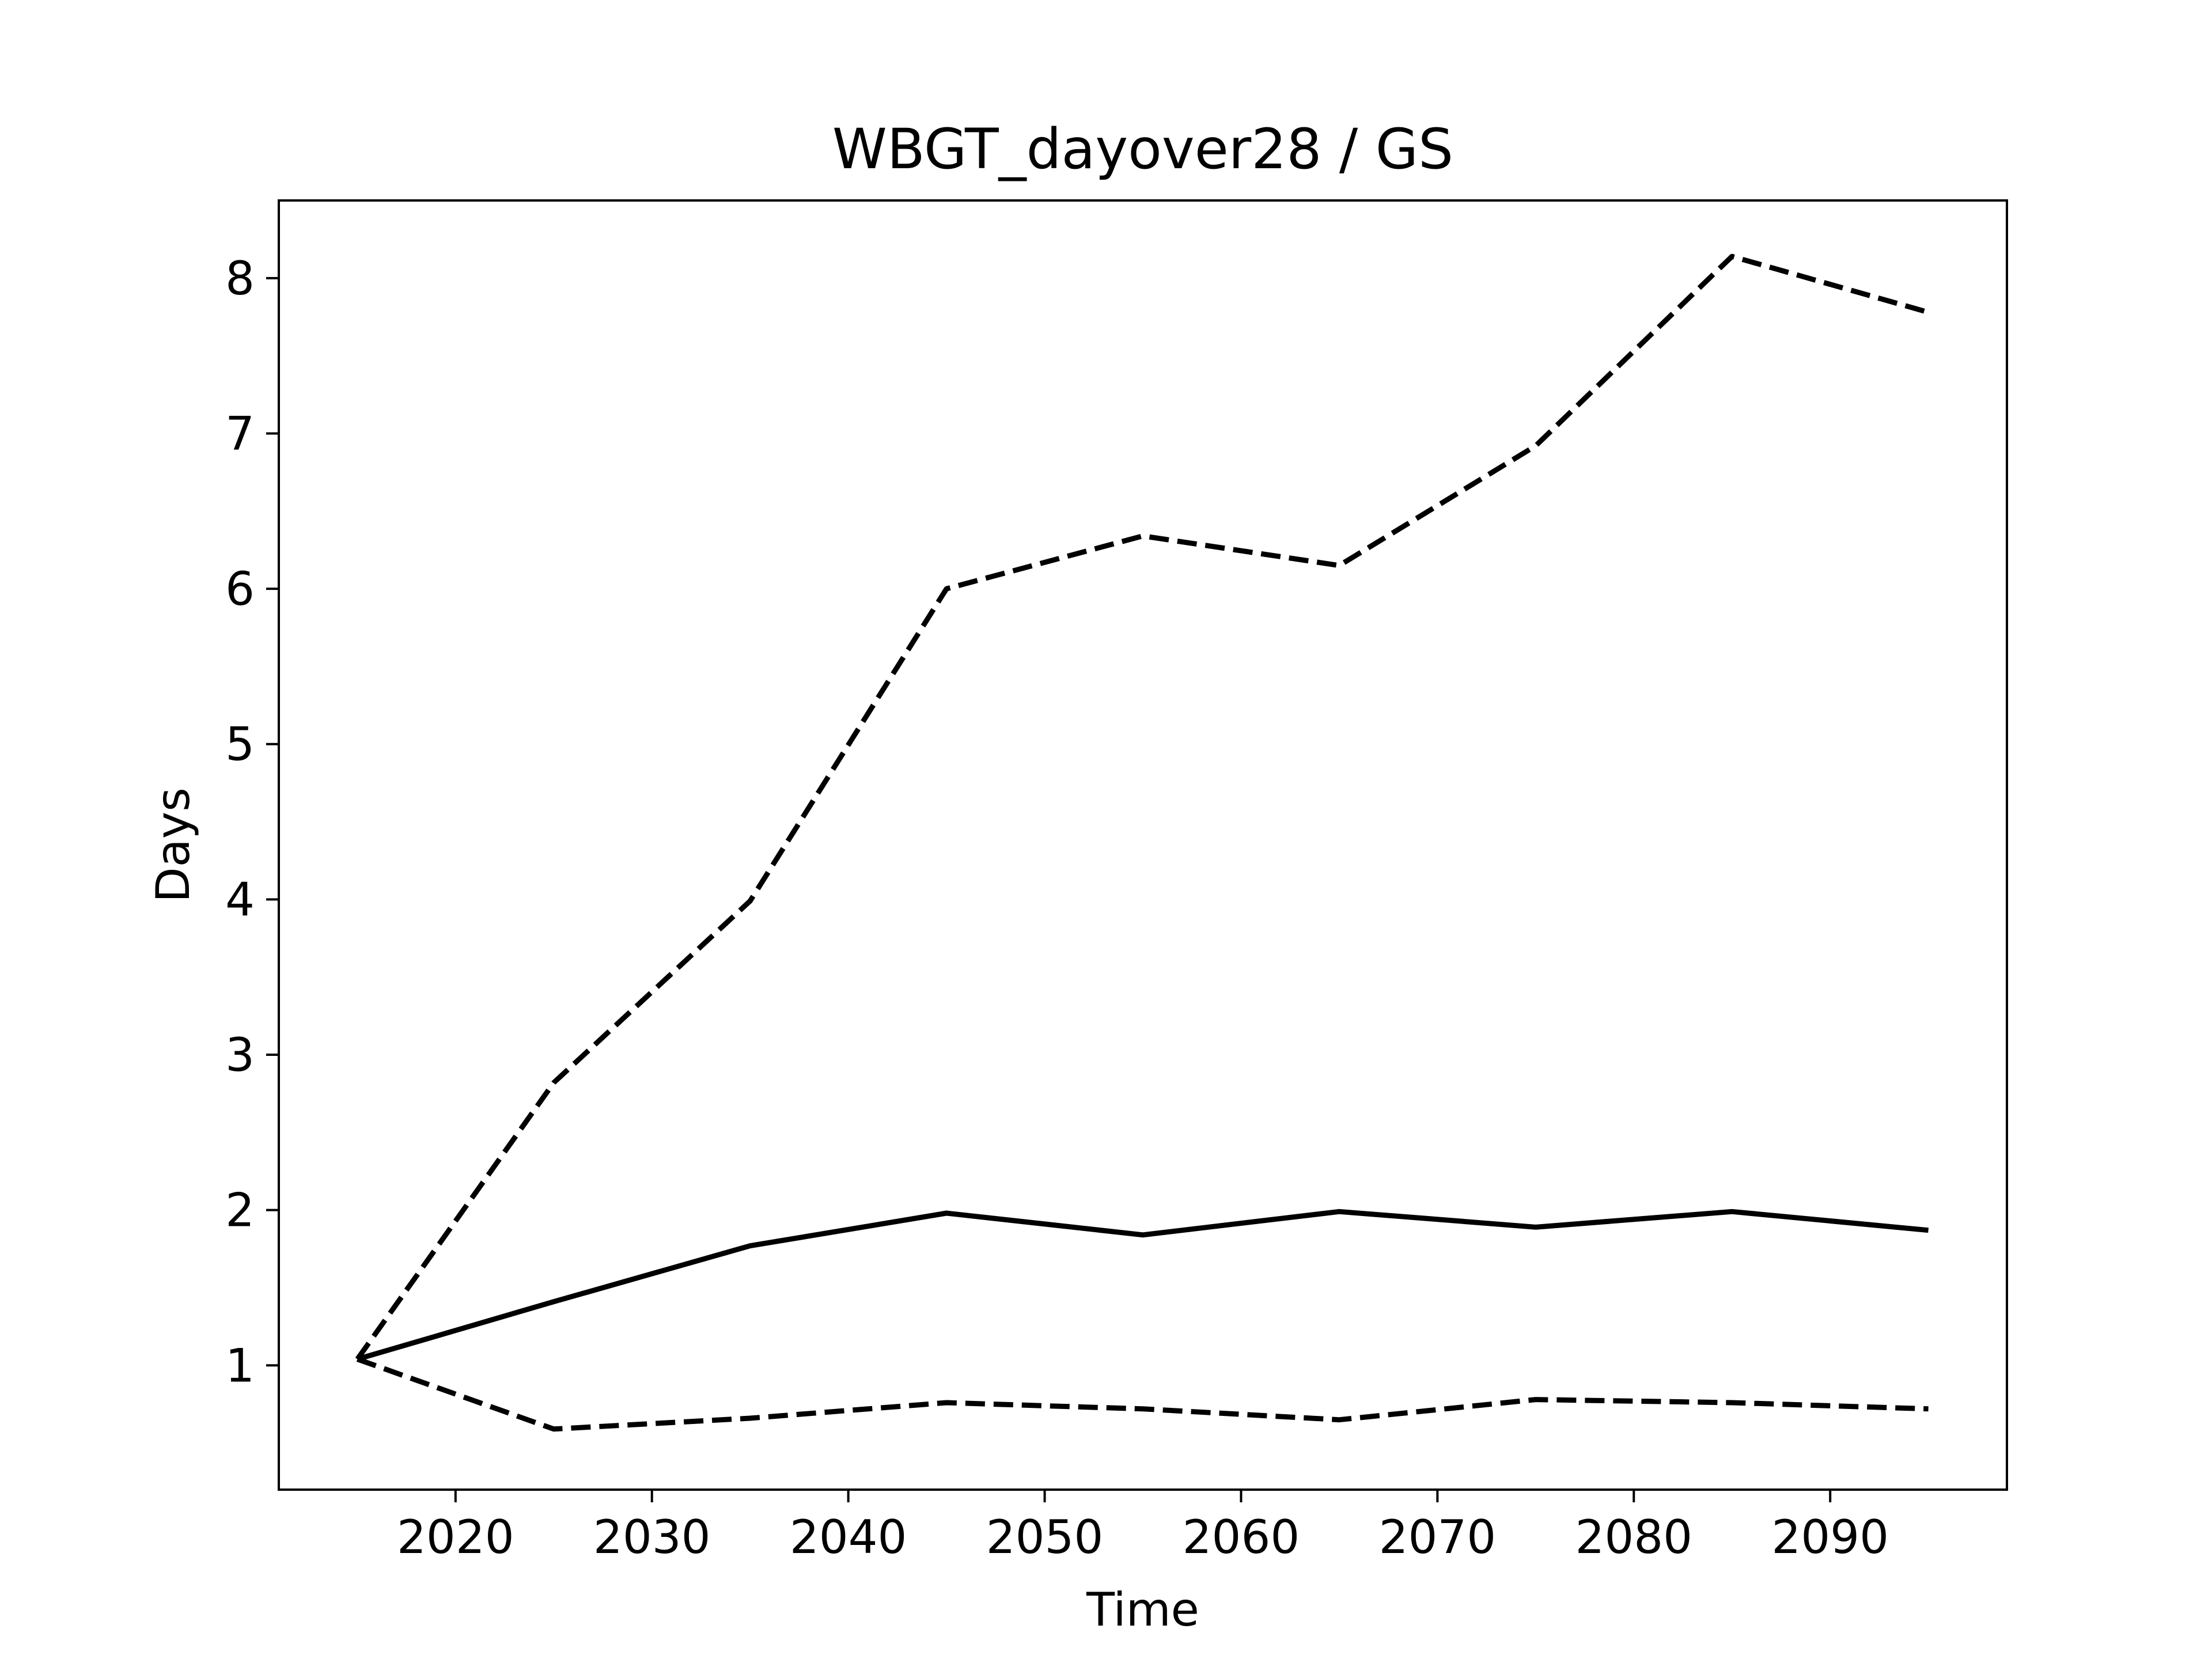 The height and width of the screenshot is (1659, 2212). What do you see at coordinates (848, 1537) in the screenshot?
I see `x-tick-label-2040: 2040` at bounding box center [848, 1537].